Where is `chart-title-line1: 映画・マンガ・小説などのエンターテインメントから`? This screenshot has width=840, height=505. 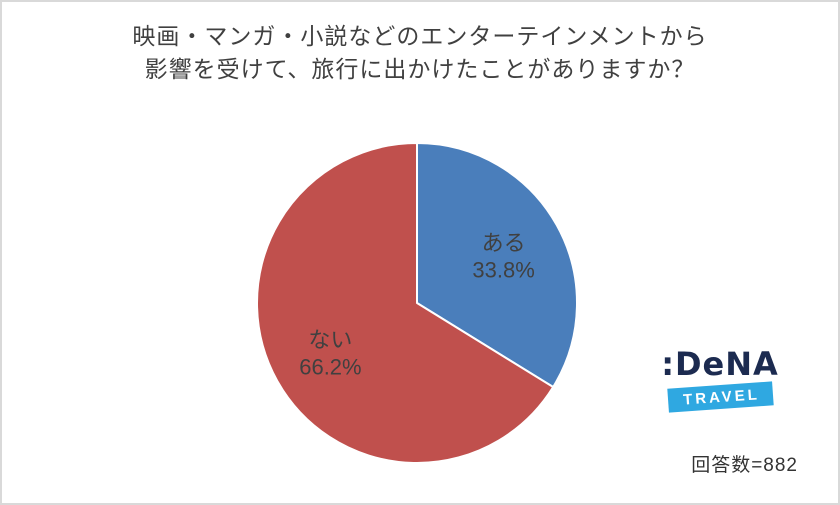 chart-title-line1: 映画・マンガ・小説などのエンターテインメントから is located at coordinates (420, 36).